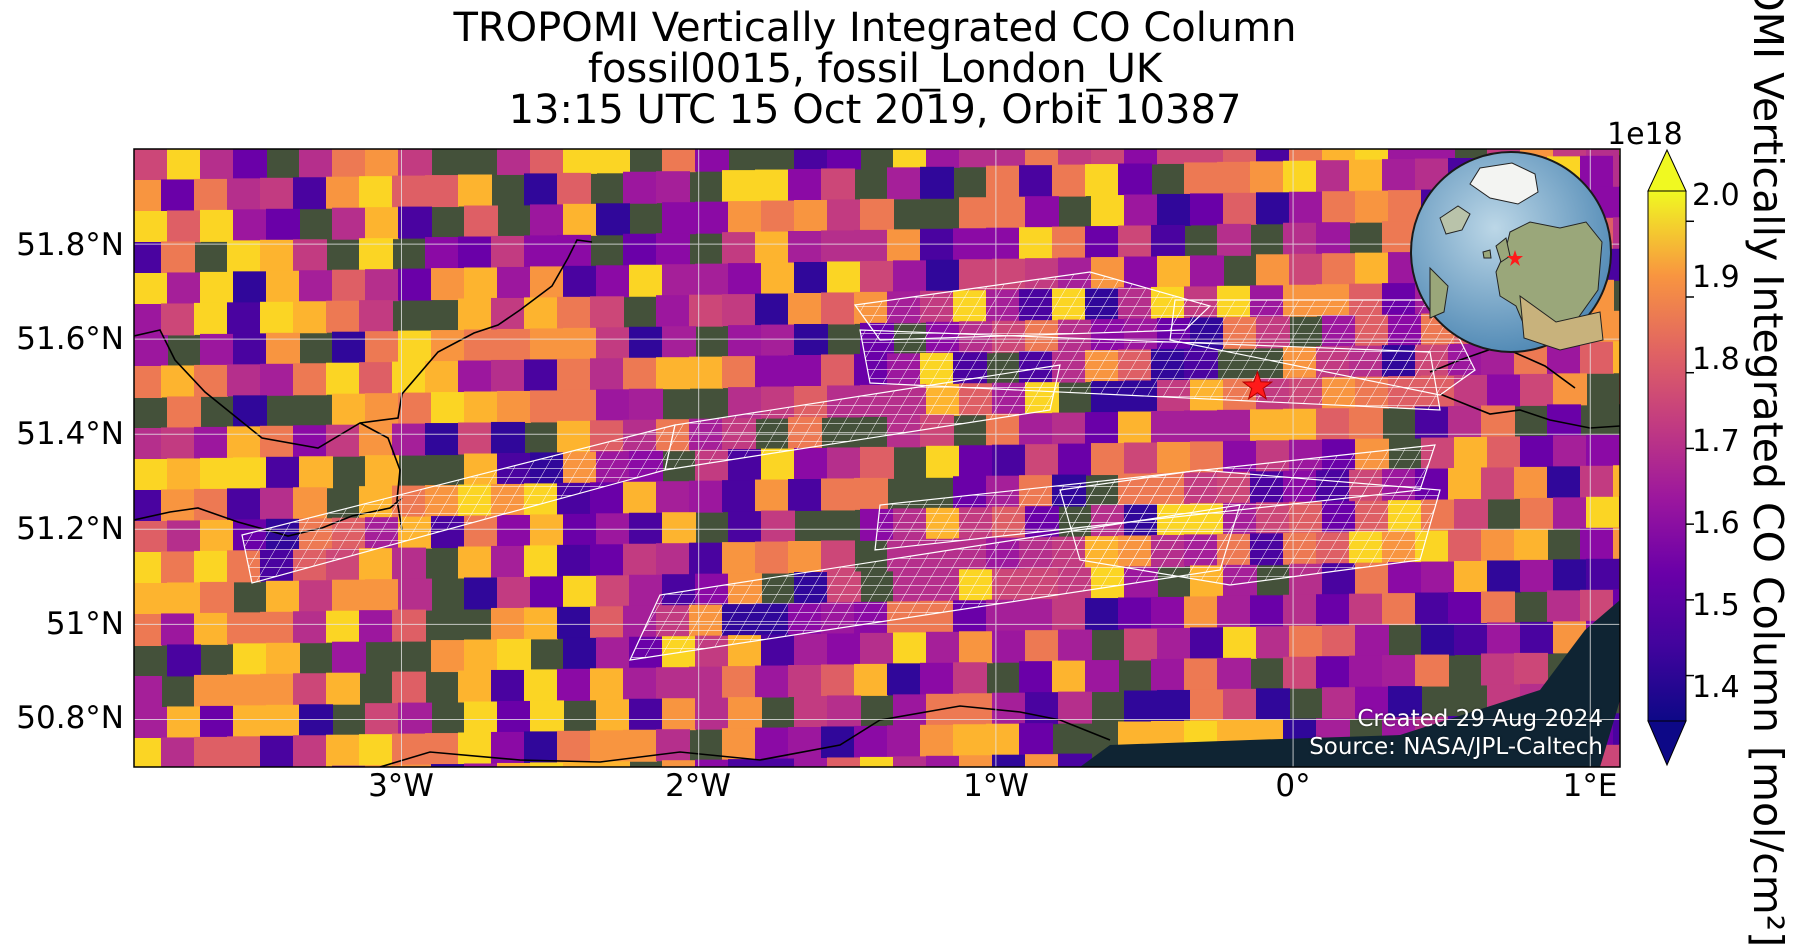 The height and width of the screenshot is (947, 1799). What do you see at coordinates (70, 245) in the screenshot?
I see `lat-tick-label: 51.8°N` at bounding box center [70, 245].